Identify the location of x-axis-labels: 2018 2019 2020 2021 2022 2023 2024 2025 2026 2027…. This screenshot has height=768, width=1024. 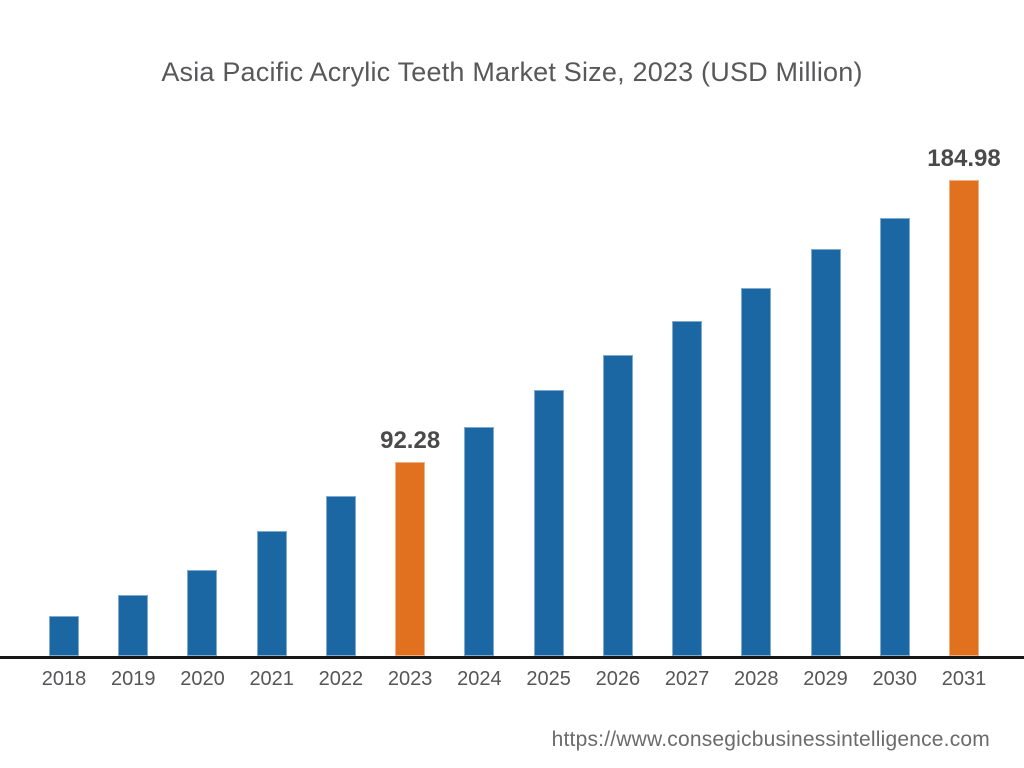
(512, 683).